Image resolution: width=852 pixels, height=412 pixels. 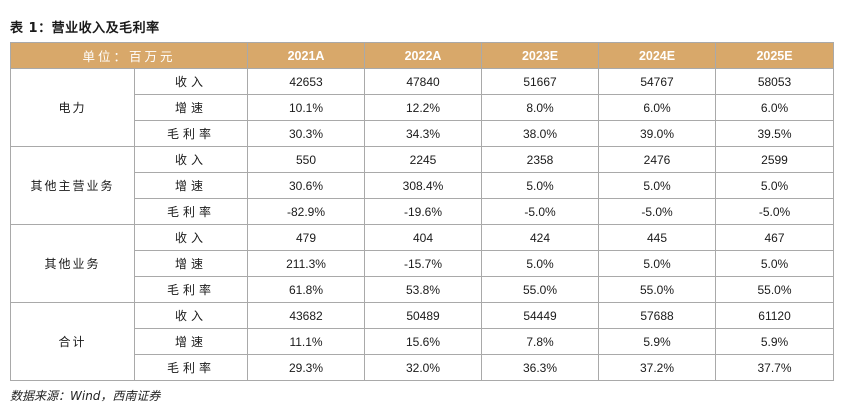 I want to click on value-cell: 39.5%, so click(x=775, y=133).